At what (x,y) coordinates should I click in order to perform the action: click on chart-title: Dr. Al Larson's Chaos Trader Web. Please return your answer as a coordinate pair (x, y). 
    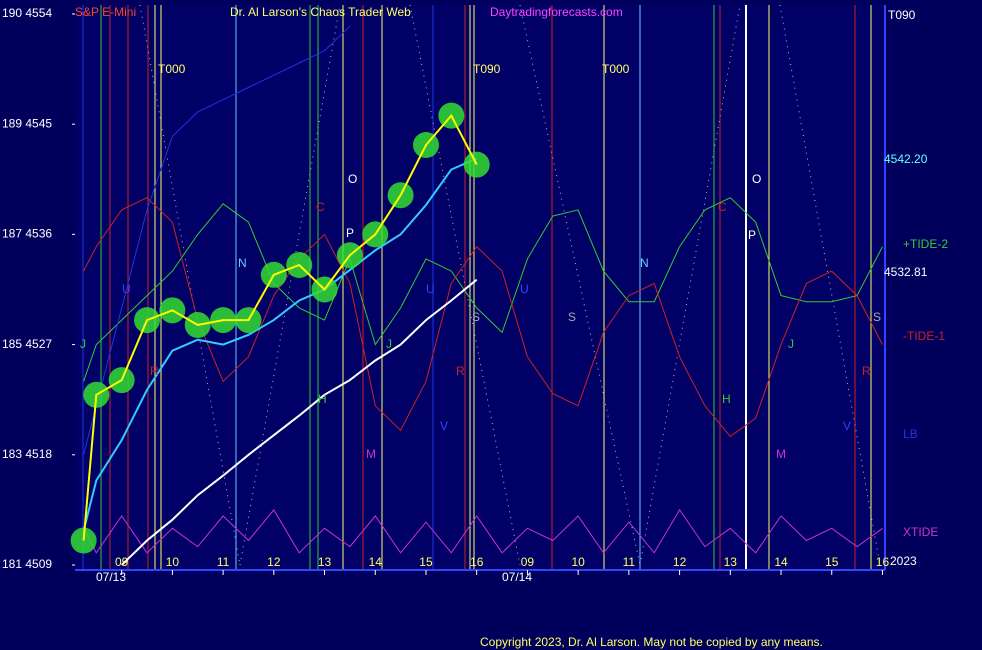
    Looking at the image, I should click on (320, 12).